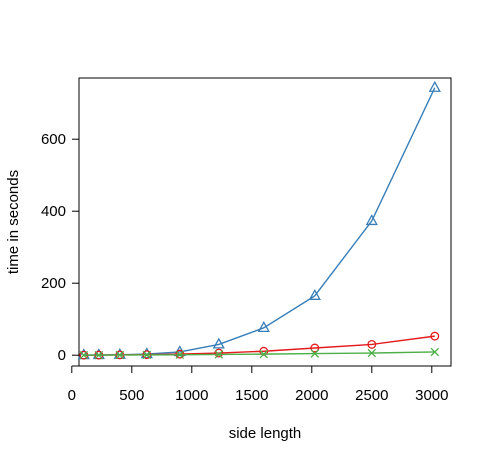  What do you see at coordinates (191, 395) in the screenshot?
I see `x-tick-label: 1000` at bounding box center [191, 395].